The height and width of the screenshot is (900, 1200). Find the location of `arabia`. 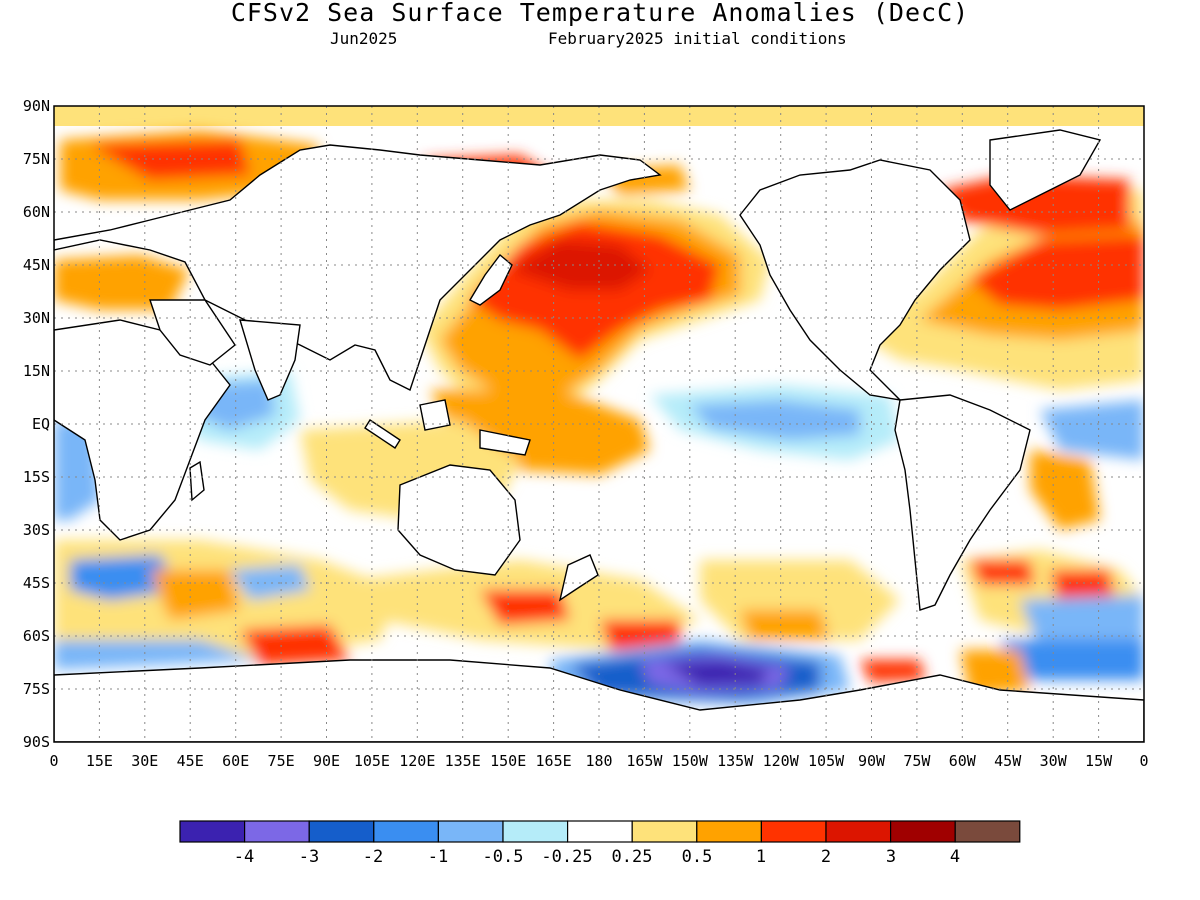

arabia is located at coordinates (192, 332).